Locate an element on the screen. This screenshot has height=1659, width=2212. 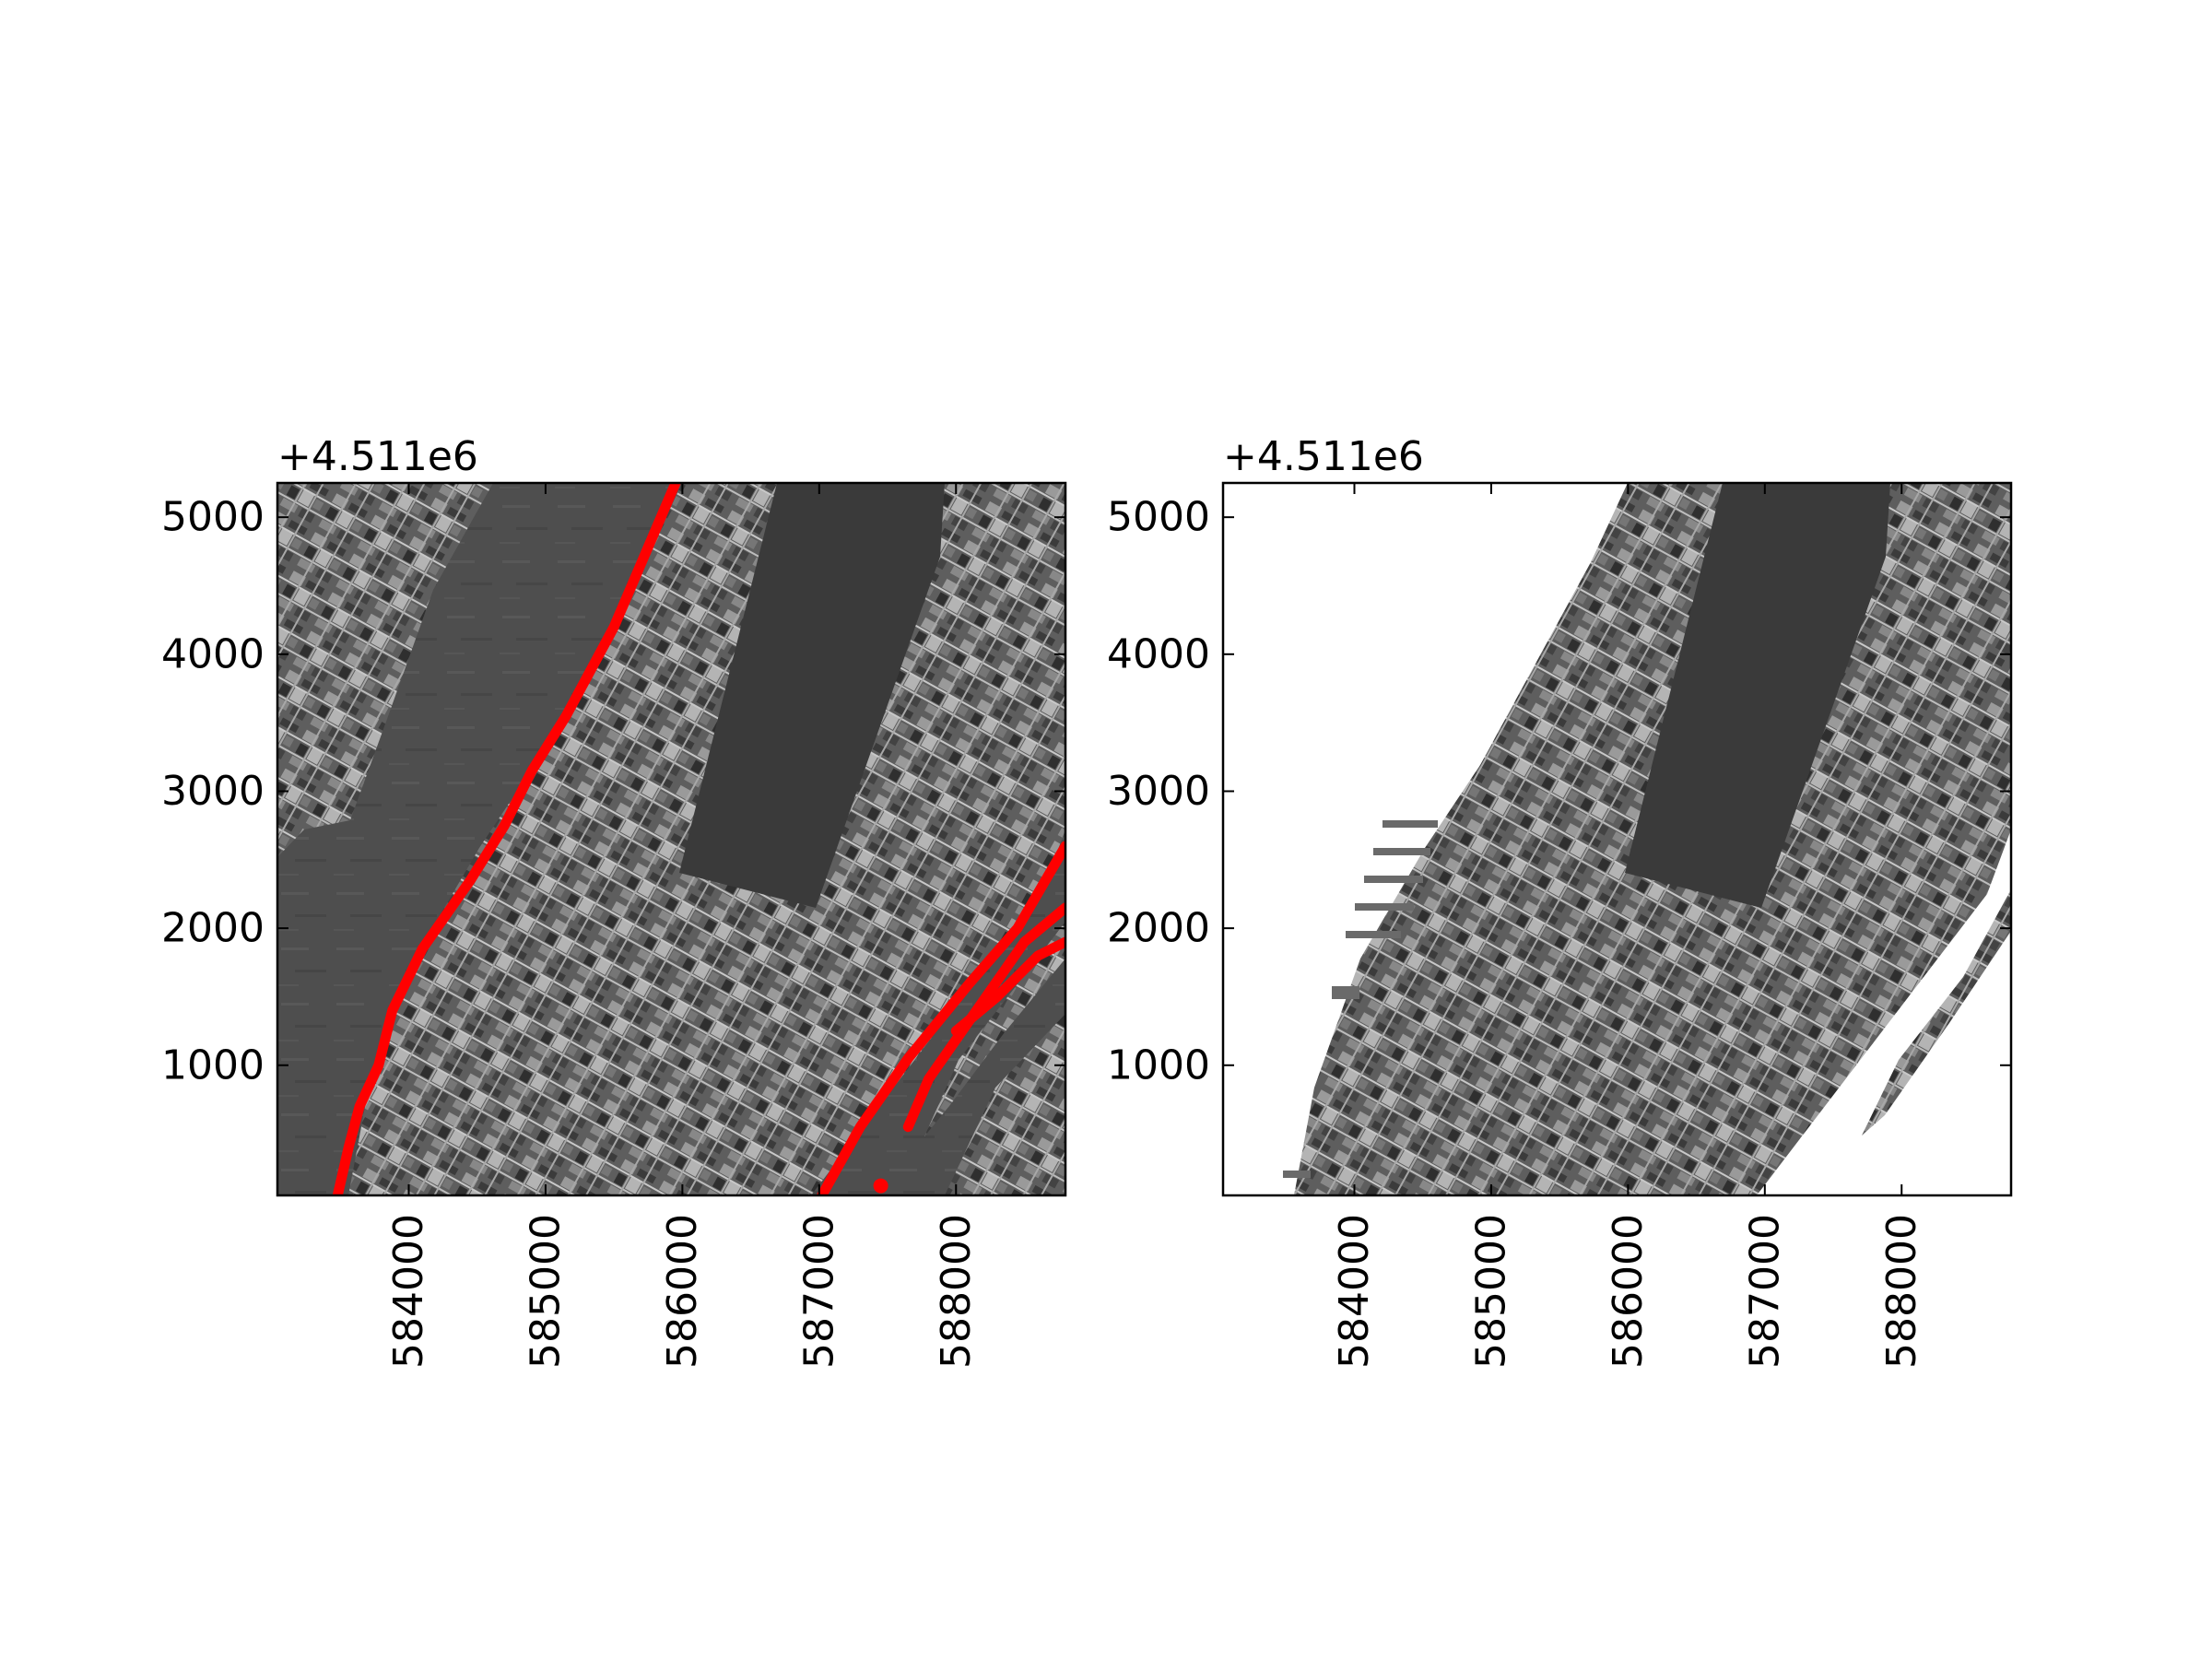
left-queens-land is located at coordinates (1005, 1104).